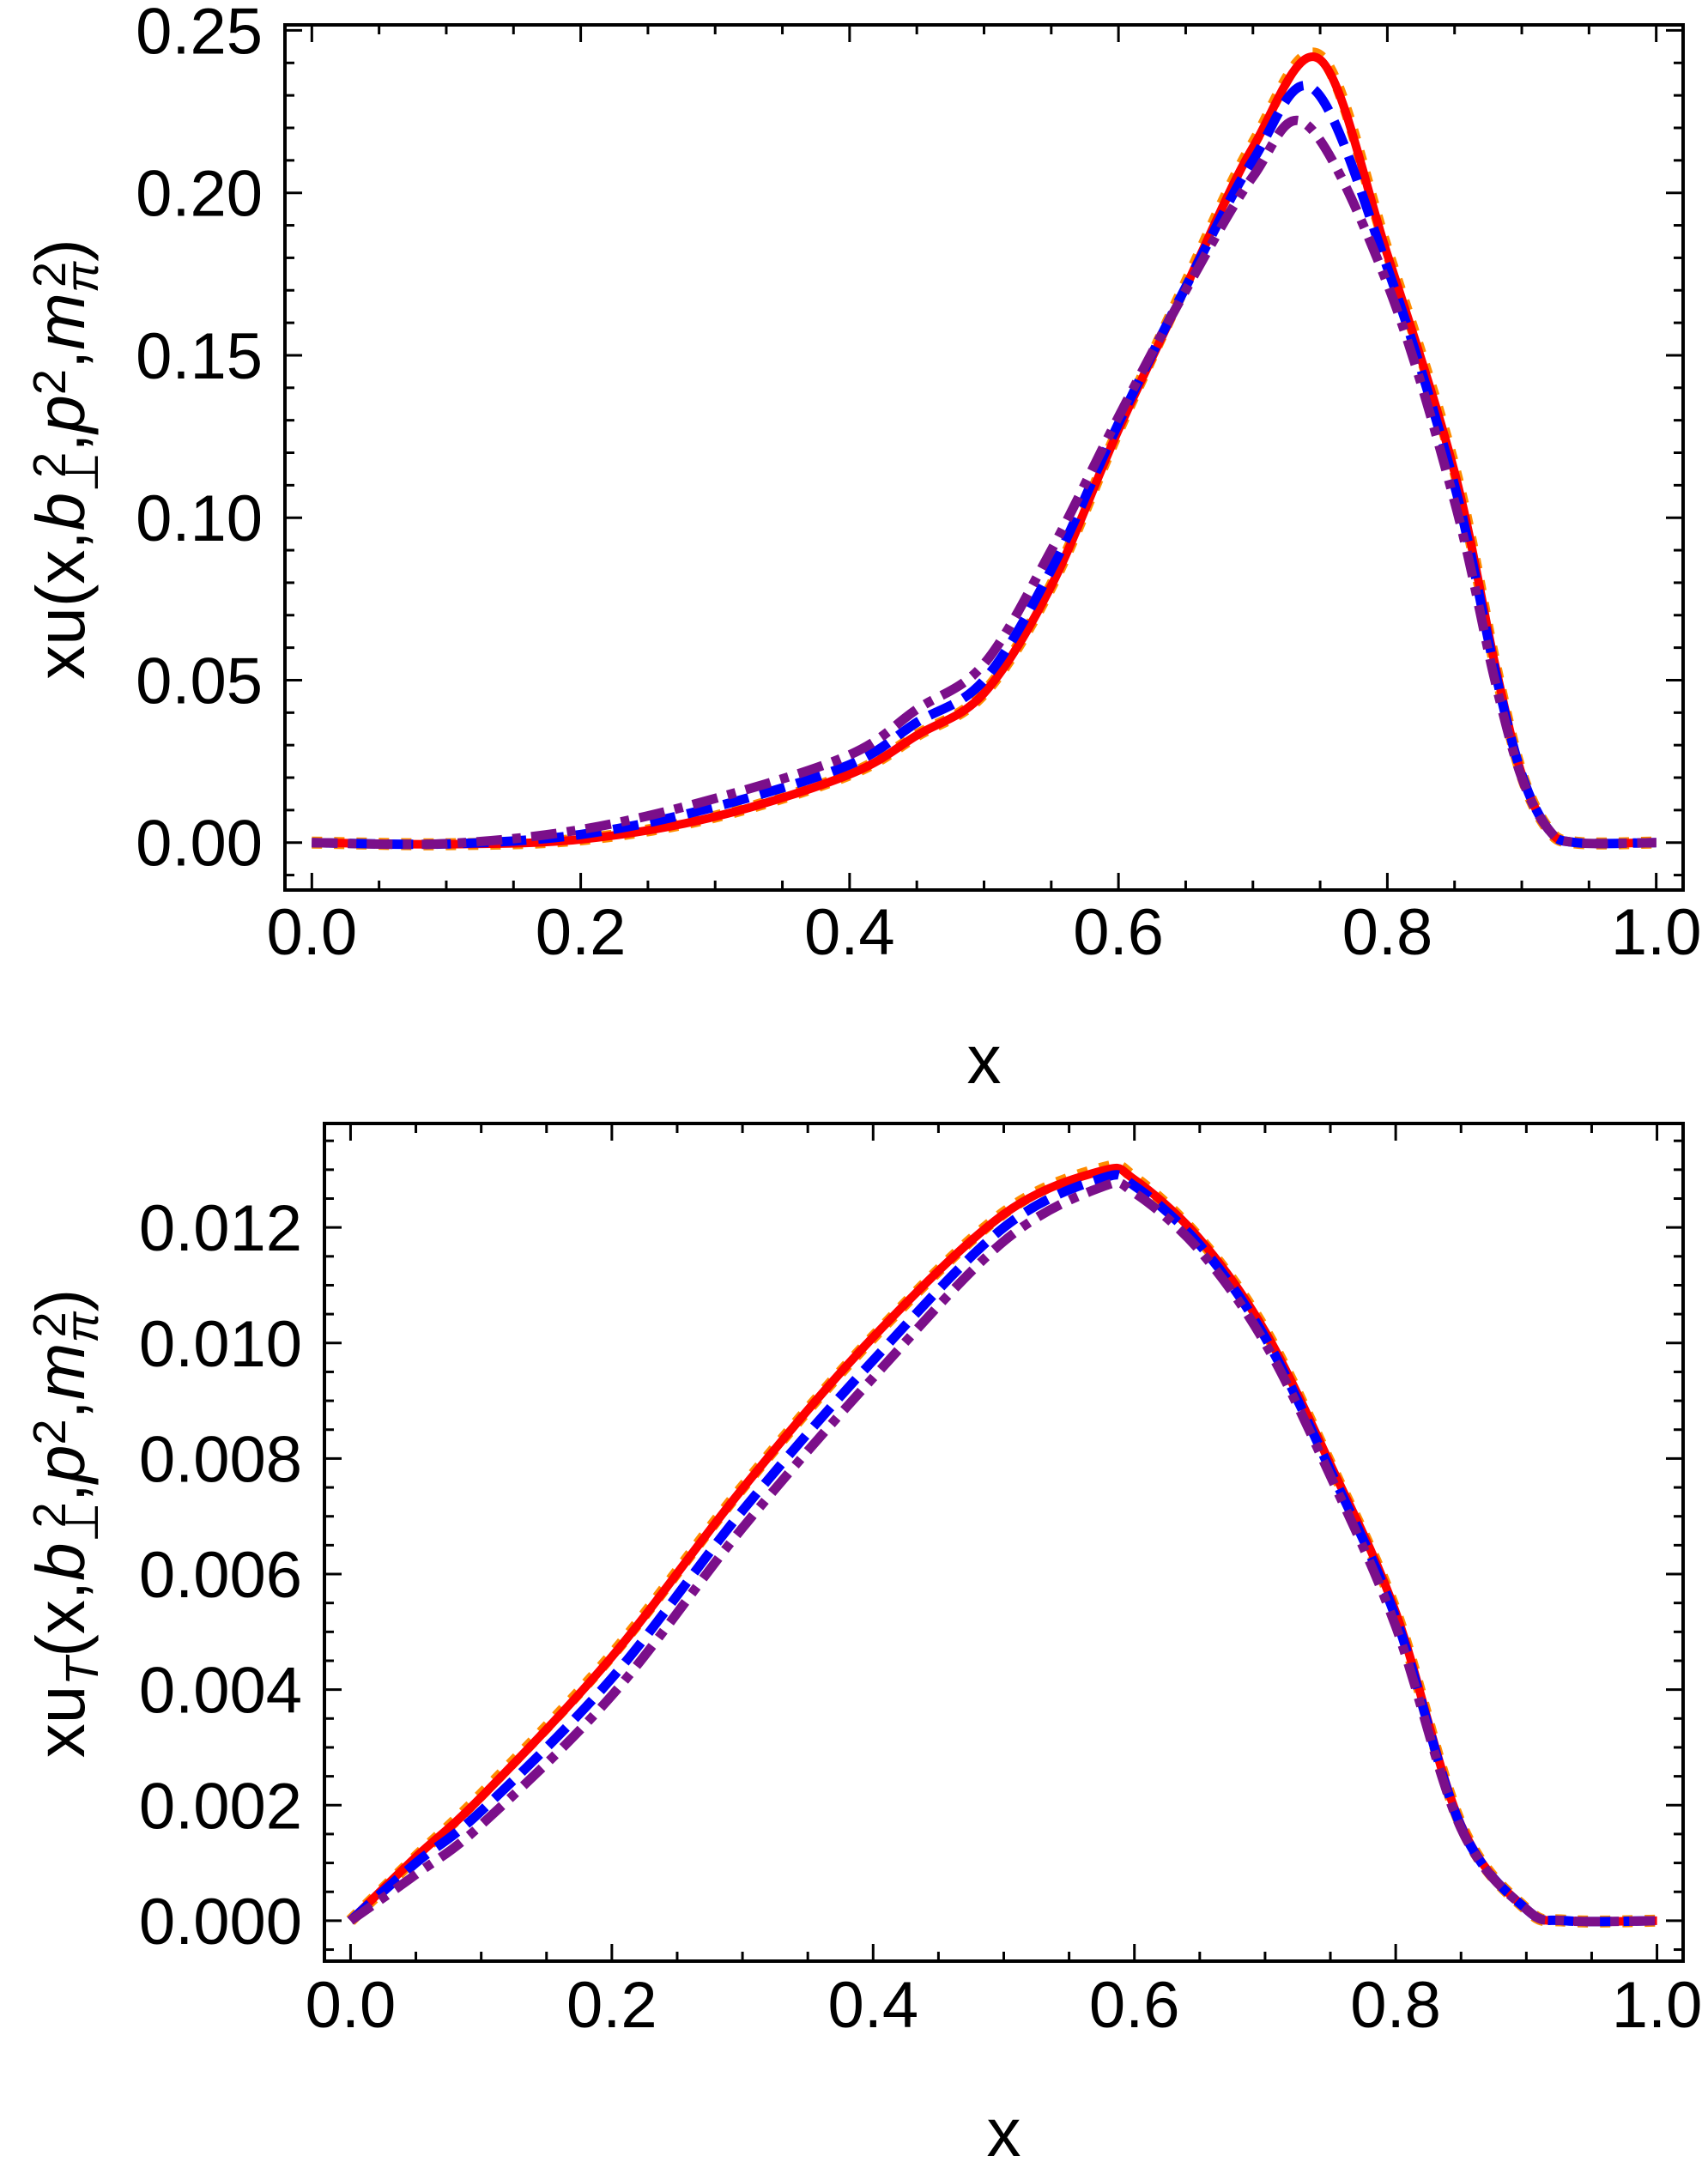  I want to click on y-tick-label: 0.012, so click(221, 1228).